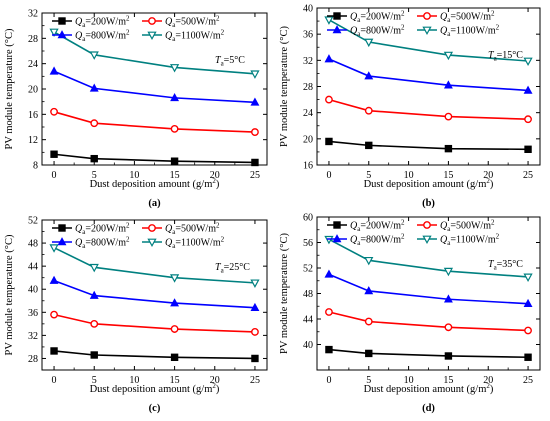 The width and height of the screenshot is (550, 421). What do you see at coordinates (33, 90) in the screenshot?
I see `y-tick-label: 20` at bounding box center [33, 90].